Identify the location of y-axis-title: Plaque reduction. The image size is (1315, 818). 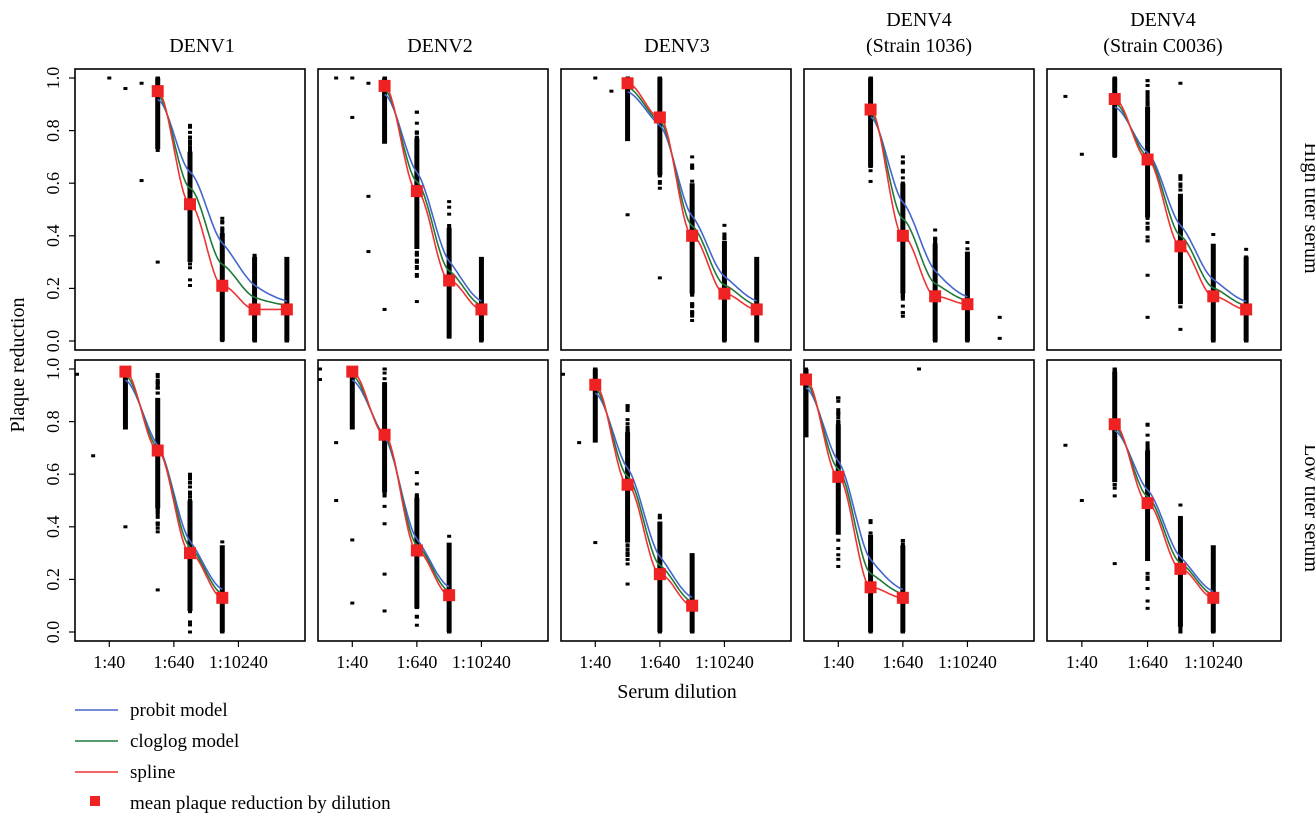
(18, 365).